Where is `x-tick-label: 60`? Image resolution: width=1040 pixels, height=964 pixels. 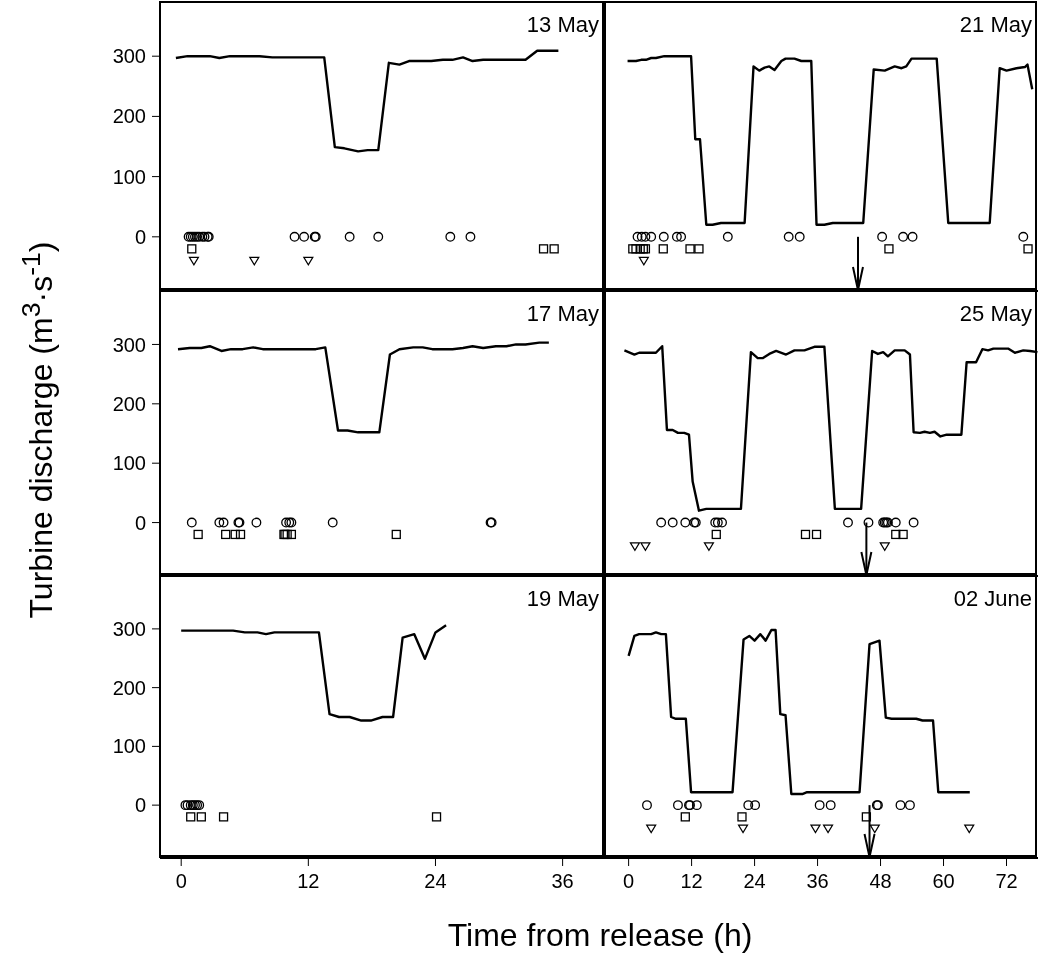
x-tick-label: 60 is located at coordinates (943, 881).